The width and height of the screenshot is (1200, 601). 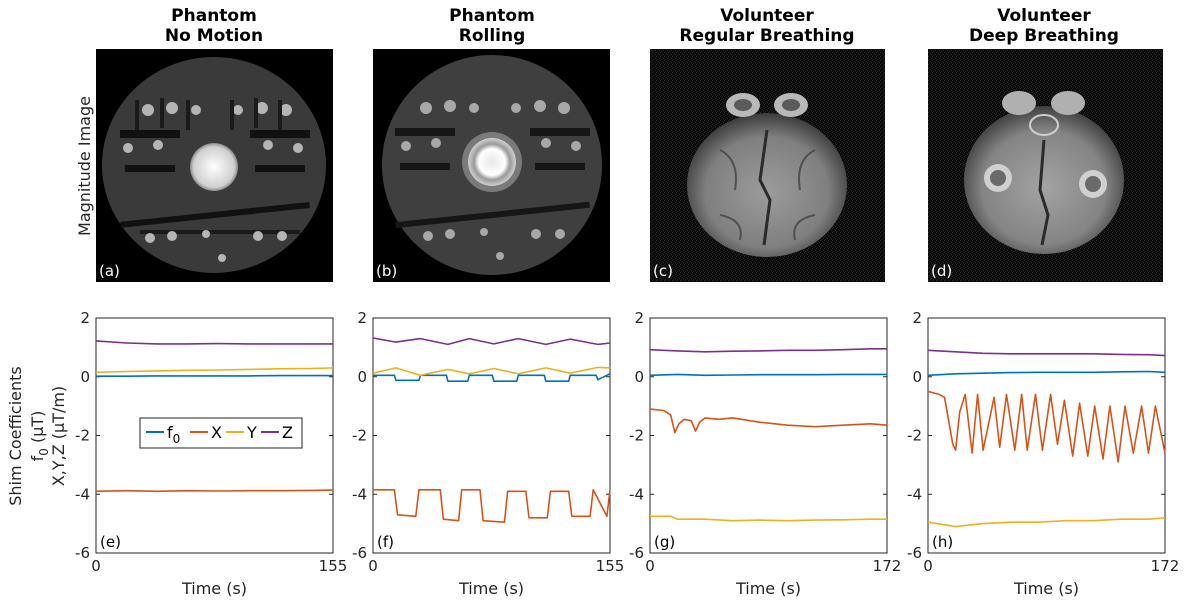 I want to click on title-1-line2: No Motion, so click(x=214, y=36).